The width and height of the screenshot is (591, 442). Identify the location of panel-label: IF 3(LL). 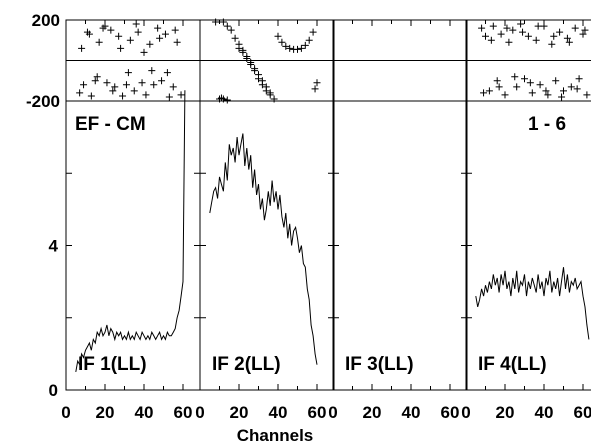
(379, 364).